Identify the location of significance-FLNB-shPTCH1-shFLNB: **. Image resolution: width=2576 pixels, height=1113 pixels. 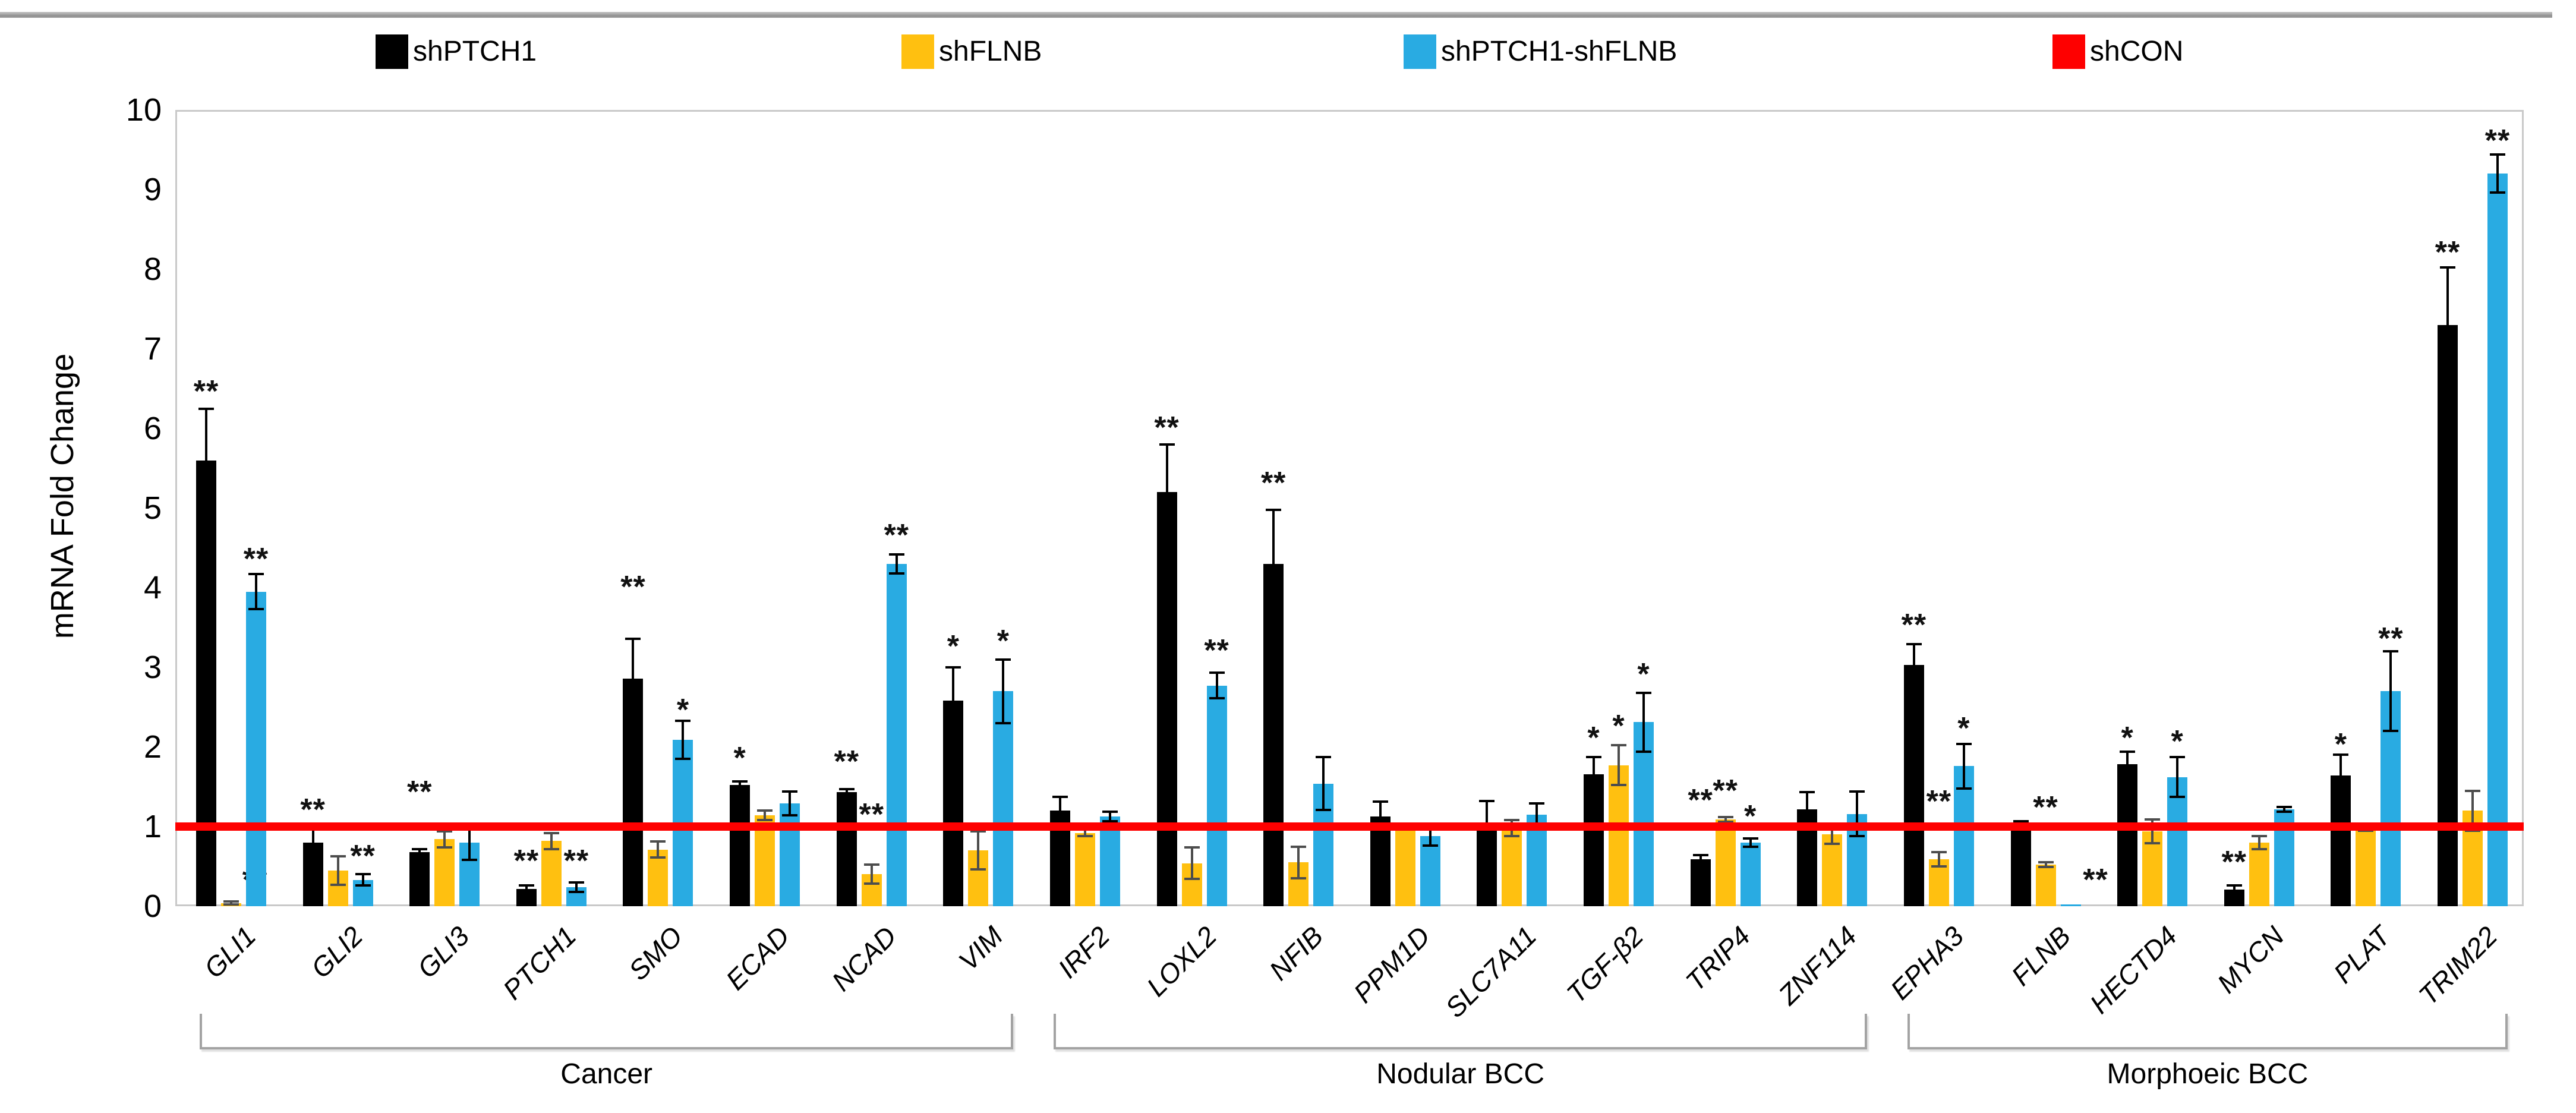
(2095, 879).